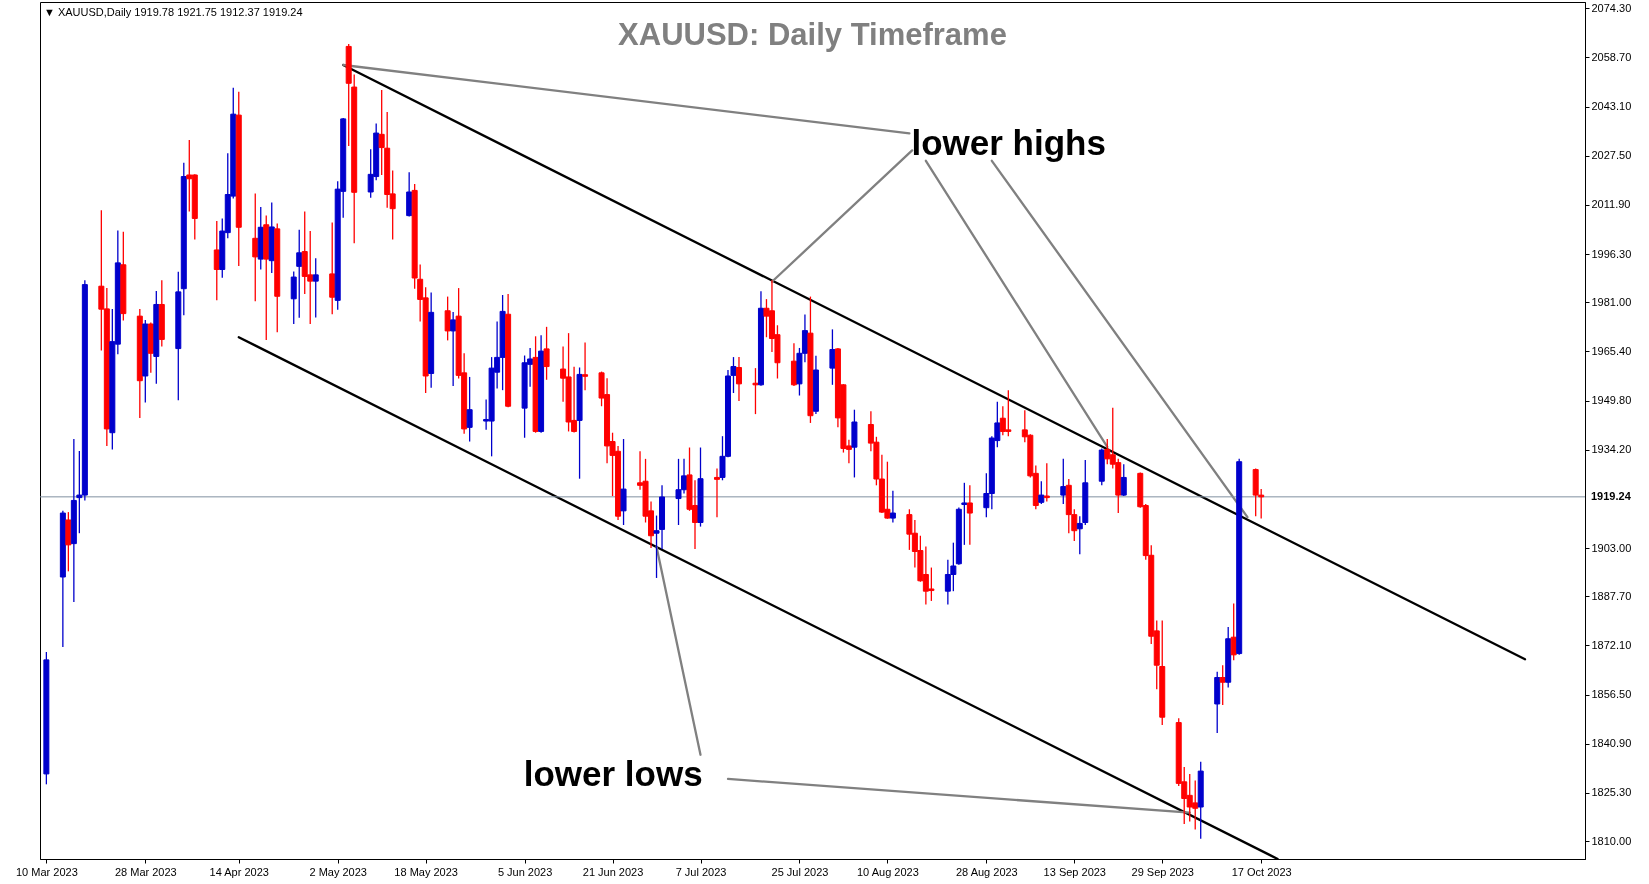  I want to click on y-tick-label: 2074.30, so click(1611, 7).